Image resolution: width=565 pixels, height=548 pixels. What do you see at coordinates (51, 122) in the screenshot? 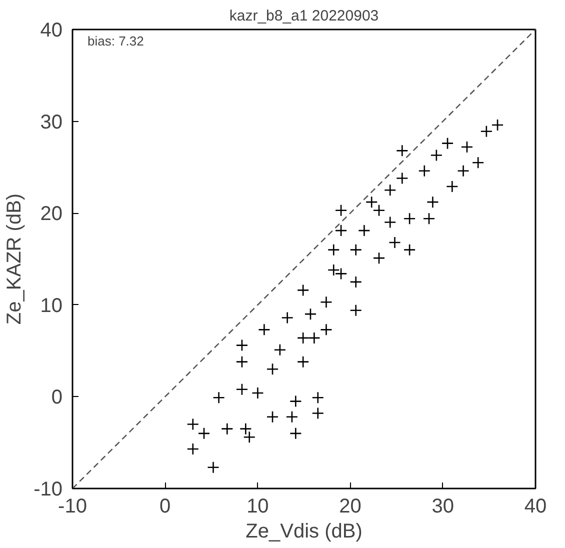
I see `y-tick-label: 30` at bounding box center [51, 122].